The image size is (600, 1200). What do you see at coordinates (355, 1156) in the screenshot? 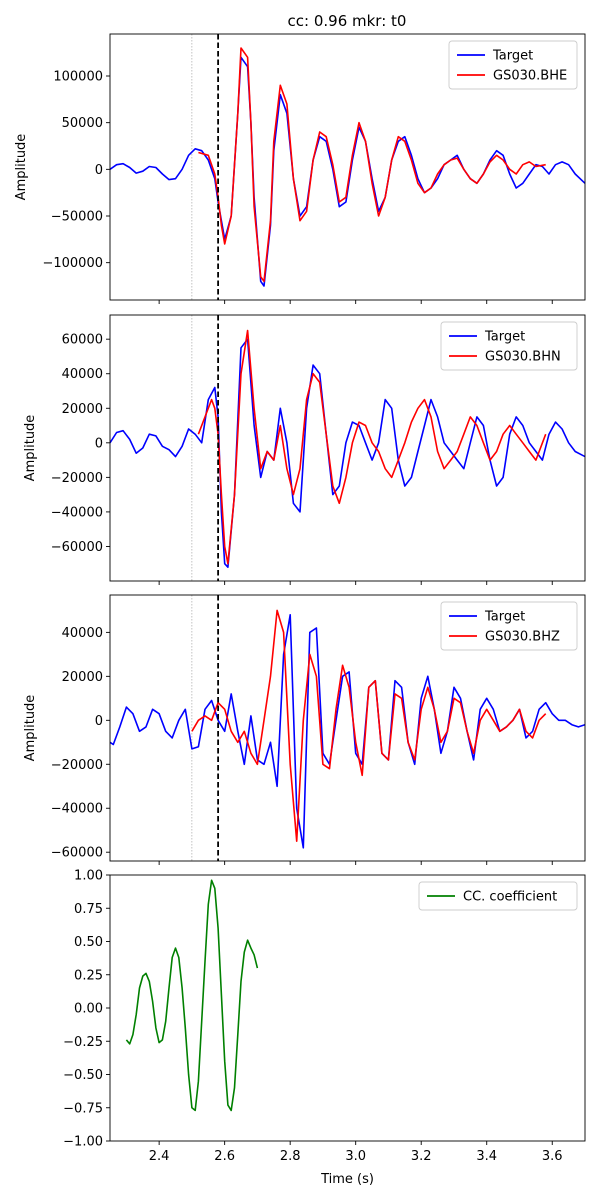
I see `x-tick-label: 3.0` at bounding box center [355, 1156].